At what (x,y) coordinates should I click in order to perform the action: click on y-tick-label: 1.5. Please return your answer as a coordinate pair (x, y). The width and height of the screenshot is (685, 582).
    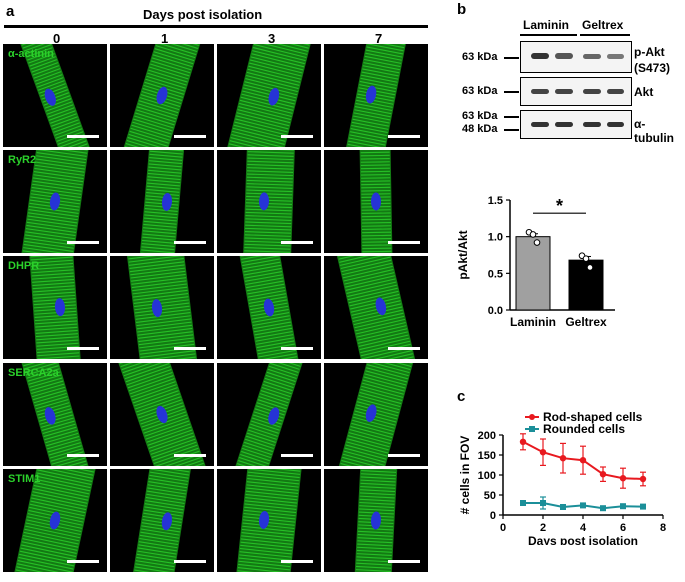
    Looking at the image, I should click on (495, 201).